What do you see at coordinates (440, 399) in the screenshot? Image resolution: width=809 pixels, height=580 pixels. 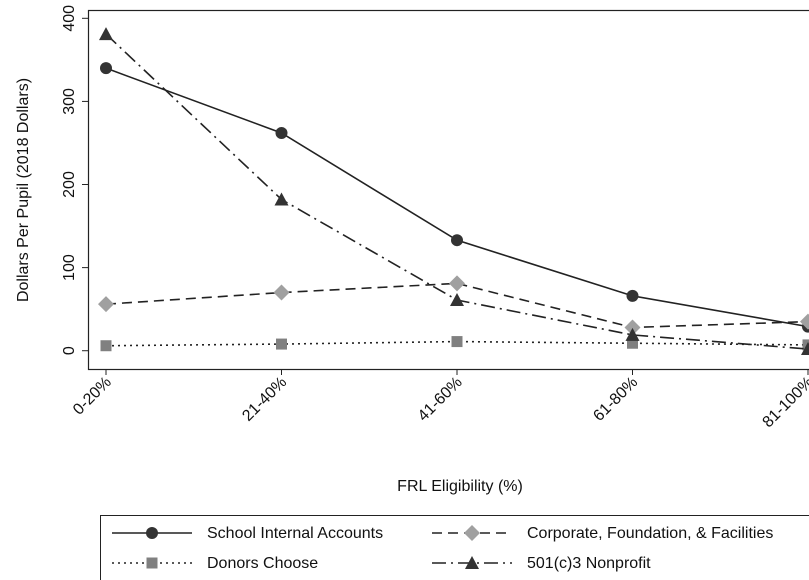 I see `x-tick-label: 41-60%` at bounding box center [440, 399].